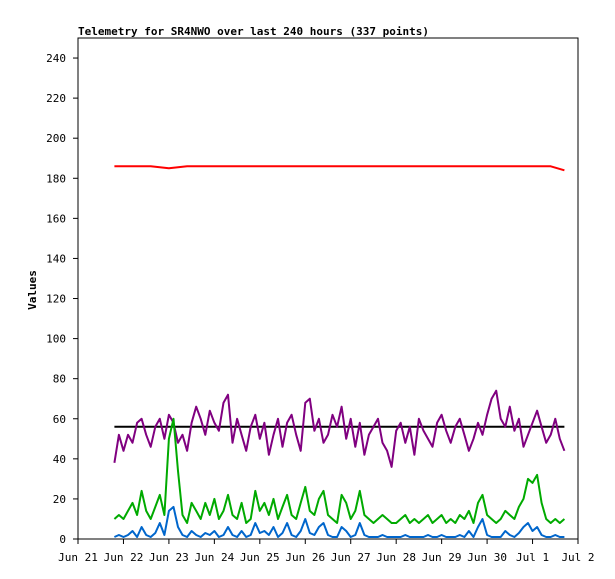 The width and height of the screenshot is (615, 579). I want to click on x-tick-label: Jul 2, so click(577, 557).